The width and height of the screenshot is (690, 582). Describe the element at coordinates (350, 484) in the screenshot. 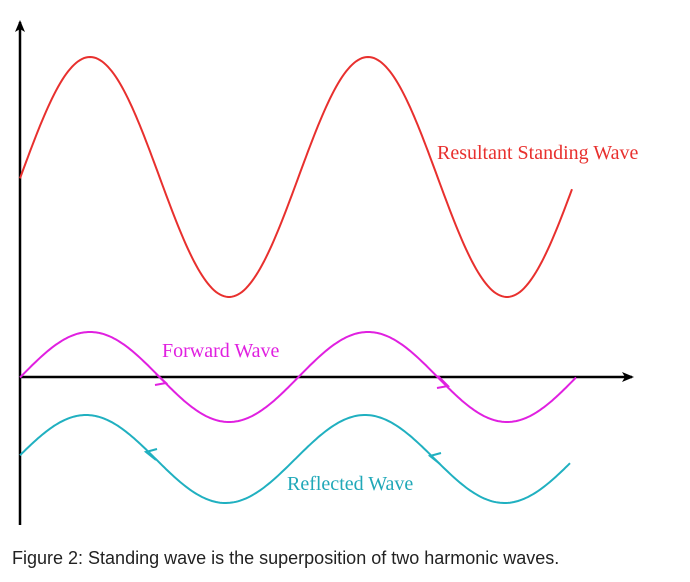

I see `reflected-label: Reflected Wave` at that location.